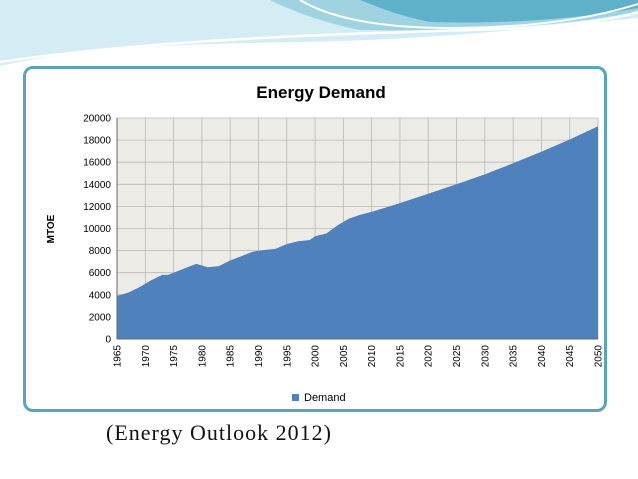 This screenshot has width=638, height=479. Describe the element at coordinates (287, 356) in the screenshot. I see `x-tick-label: 1995` at that location.